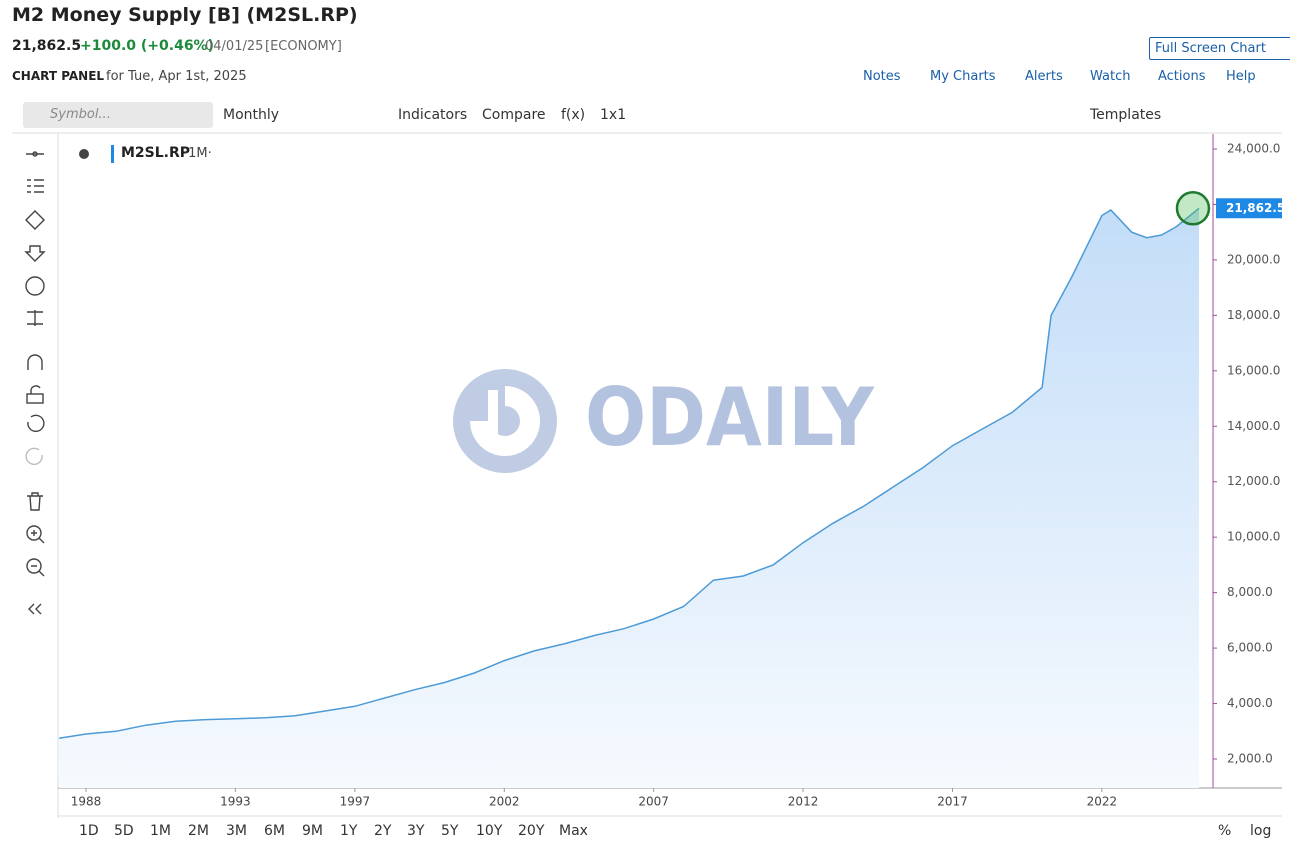 The height and width of the screenshot is (846, 1290). I want to click on watermark: ODAILY, so click(730, 417).